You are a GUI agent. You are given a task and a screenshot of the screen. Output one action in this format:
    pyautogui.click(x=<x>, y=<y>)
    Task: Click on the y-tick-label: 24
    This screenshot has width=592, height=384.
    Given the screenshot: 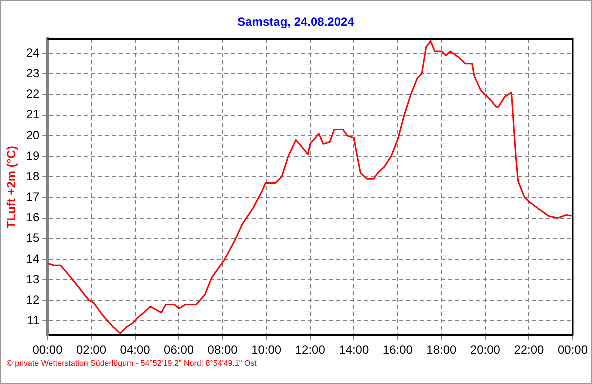 What is the action you would take?
    pyautogui.click(x=33, y=53)
    